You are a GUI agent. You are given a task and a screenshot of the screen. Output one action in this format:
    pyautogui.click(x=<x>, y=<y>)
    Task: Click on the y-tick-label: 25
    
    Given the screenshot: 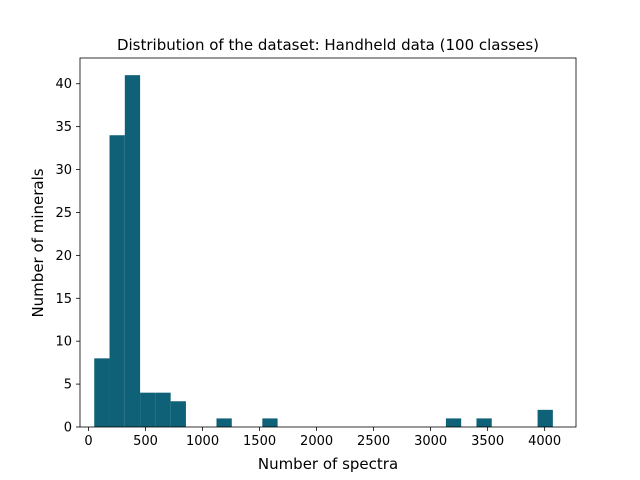 What is the action you would take?
    pyautogui.click(x=63, y=213)
    